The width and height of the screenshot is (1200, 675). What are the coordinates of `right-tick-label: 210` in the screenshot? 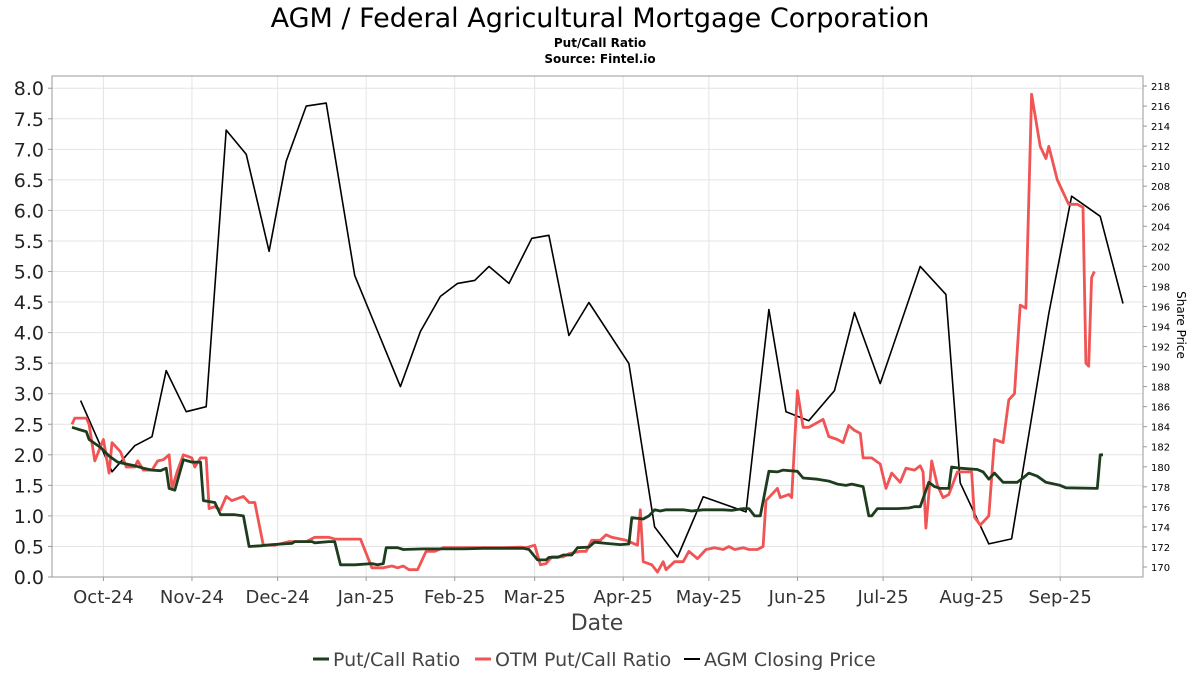 It's located at (1160, 167).